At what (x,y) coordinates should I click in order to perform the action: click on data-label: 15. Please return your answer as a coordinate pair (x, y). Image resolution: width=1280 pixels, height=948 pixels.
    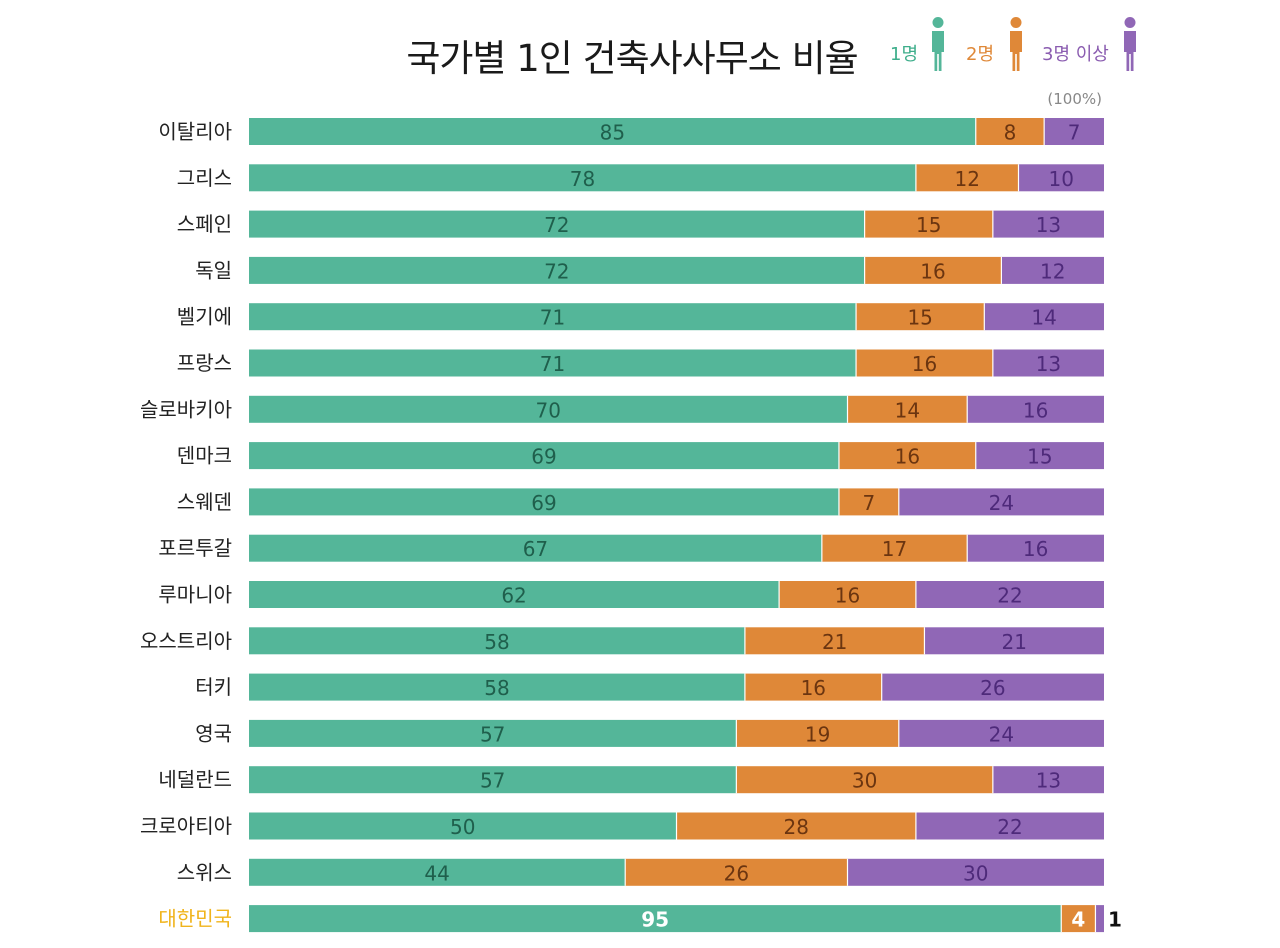
    Looking at the image, I should click on (1039, 457).